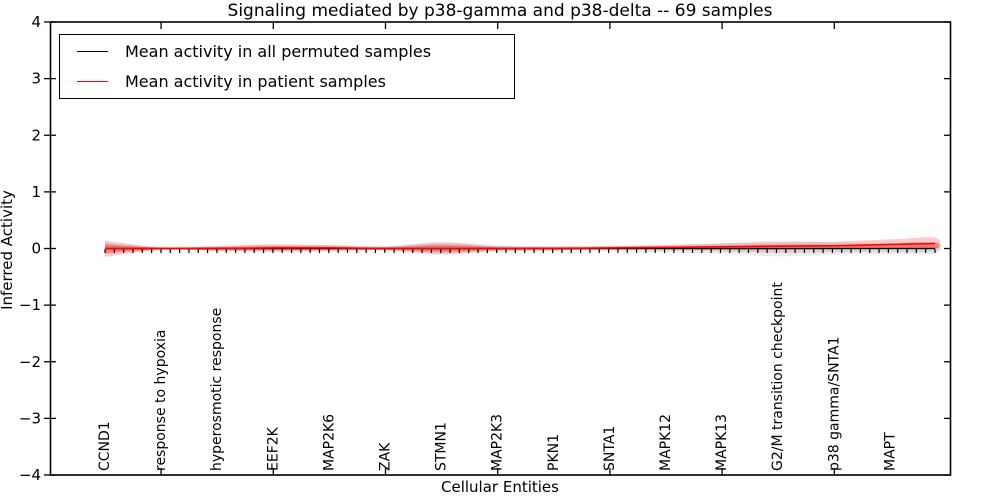  Describe the element at coordinates (890, 451) in the screenshot. I see `x-tick-label: MAPT` at that location.